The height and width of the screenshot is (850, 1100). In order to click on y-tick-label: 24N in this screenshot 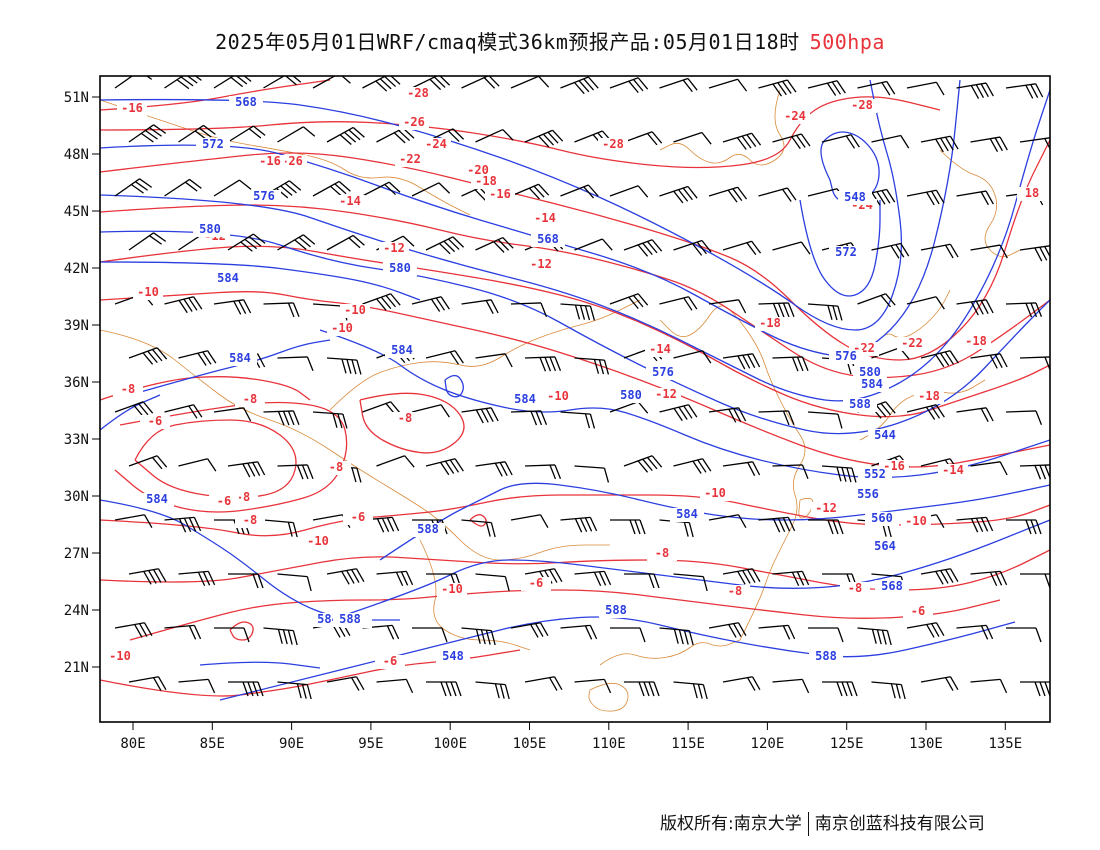, I will do `click(76, 611)`.